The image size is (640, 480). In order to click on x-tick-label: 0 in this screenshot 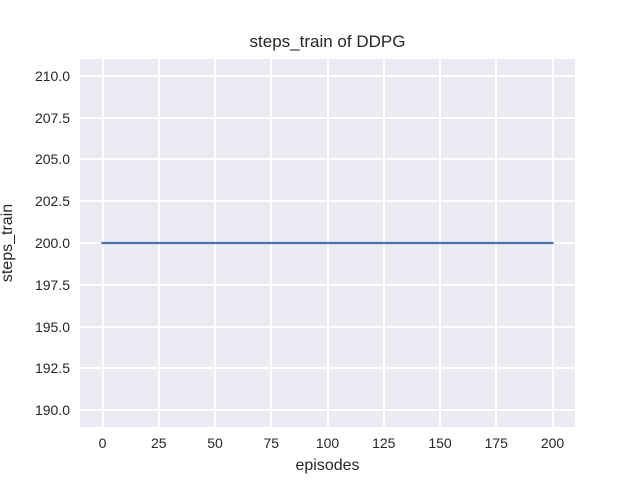, I will do `click(102, 443)`.